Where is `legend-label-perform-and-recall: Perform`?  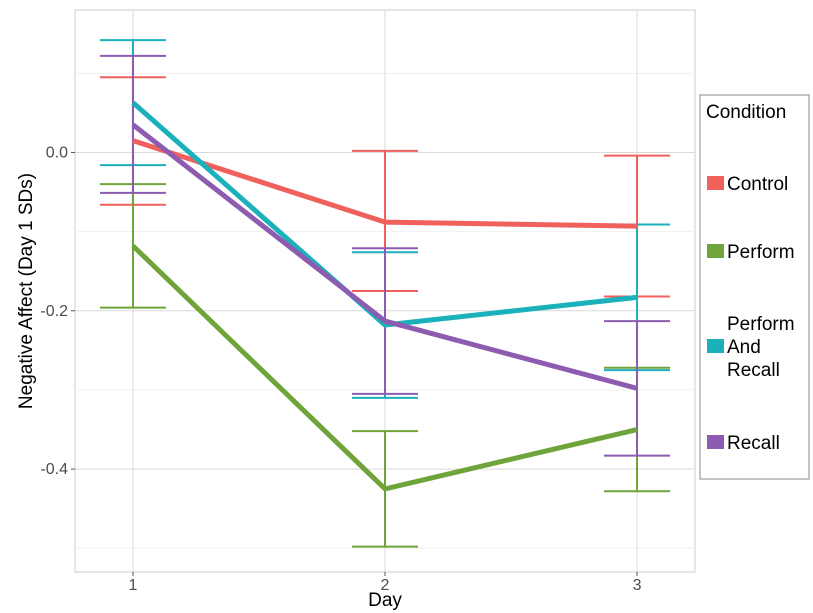 legend-label-perform-and-recall: Perform is located at coordinates (761, 324).